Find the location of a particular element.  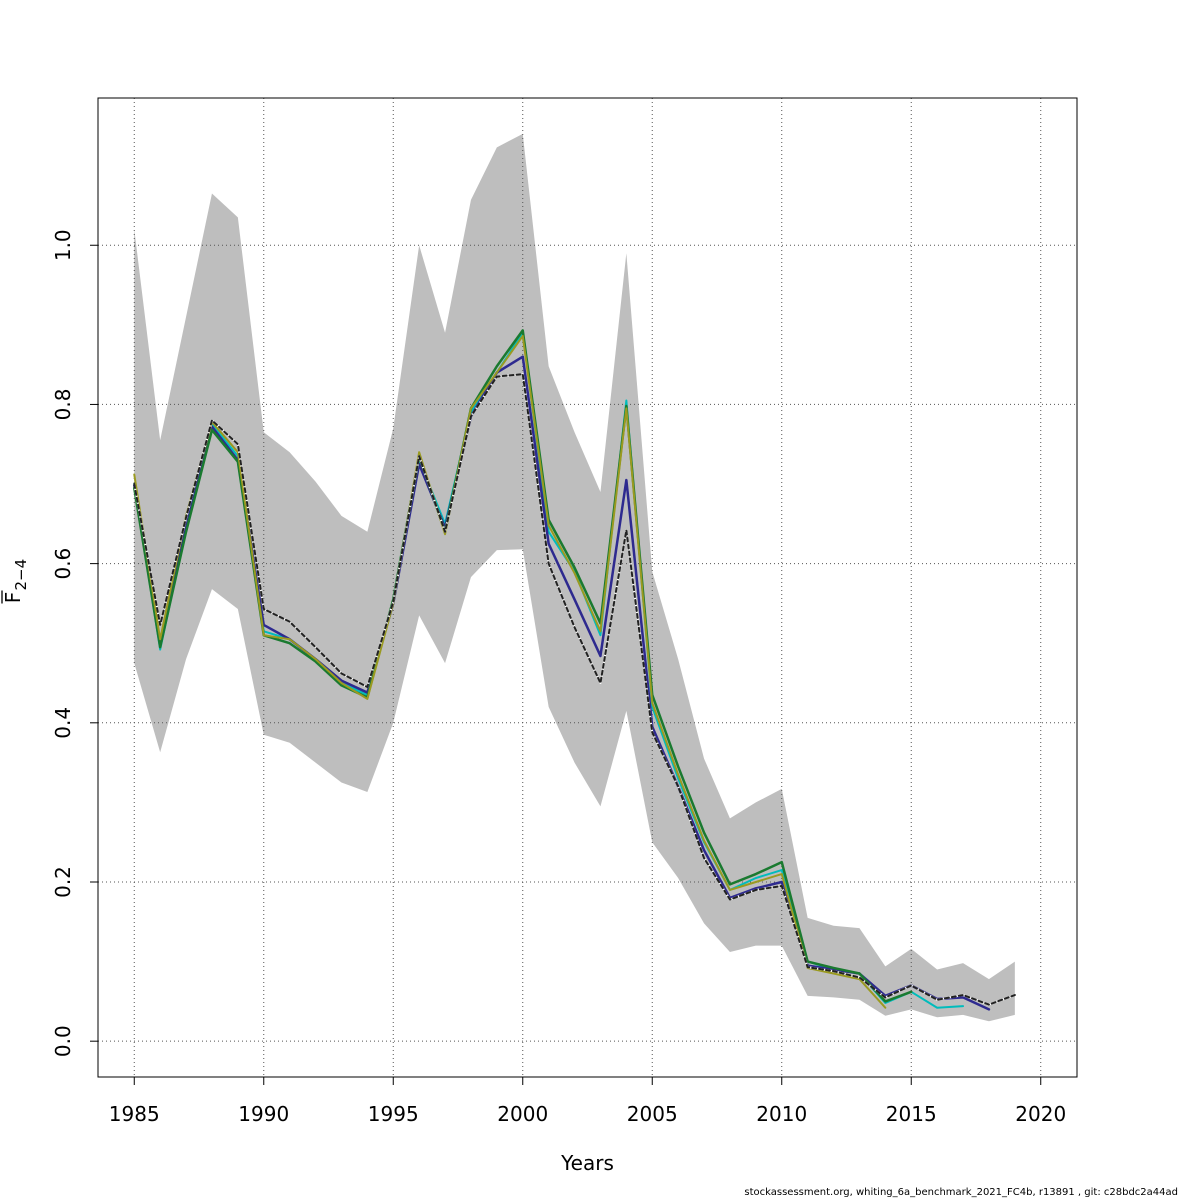

y-tick-label-0.8: 0.8 is located at coordinates (63, 405).